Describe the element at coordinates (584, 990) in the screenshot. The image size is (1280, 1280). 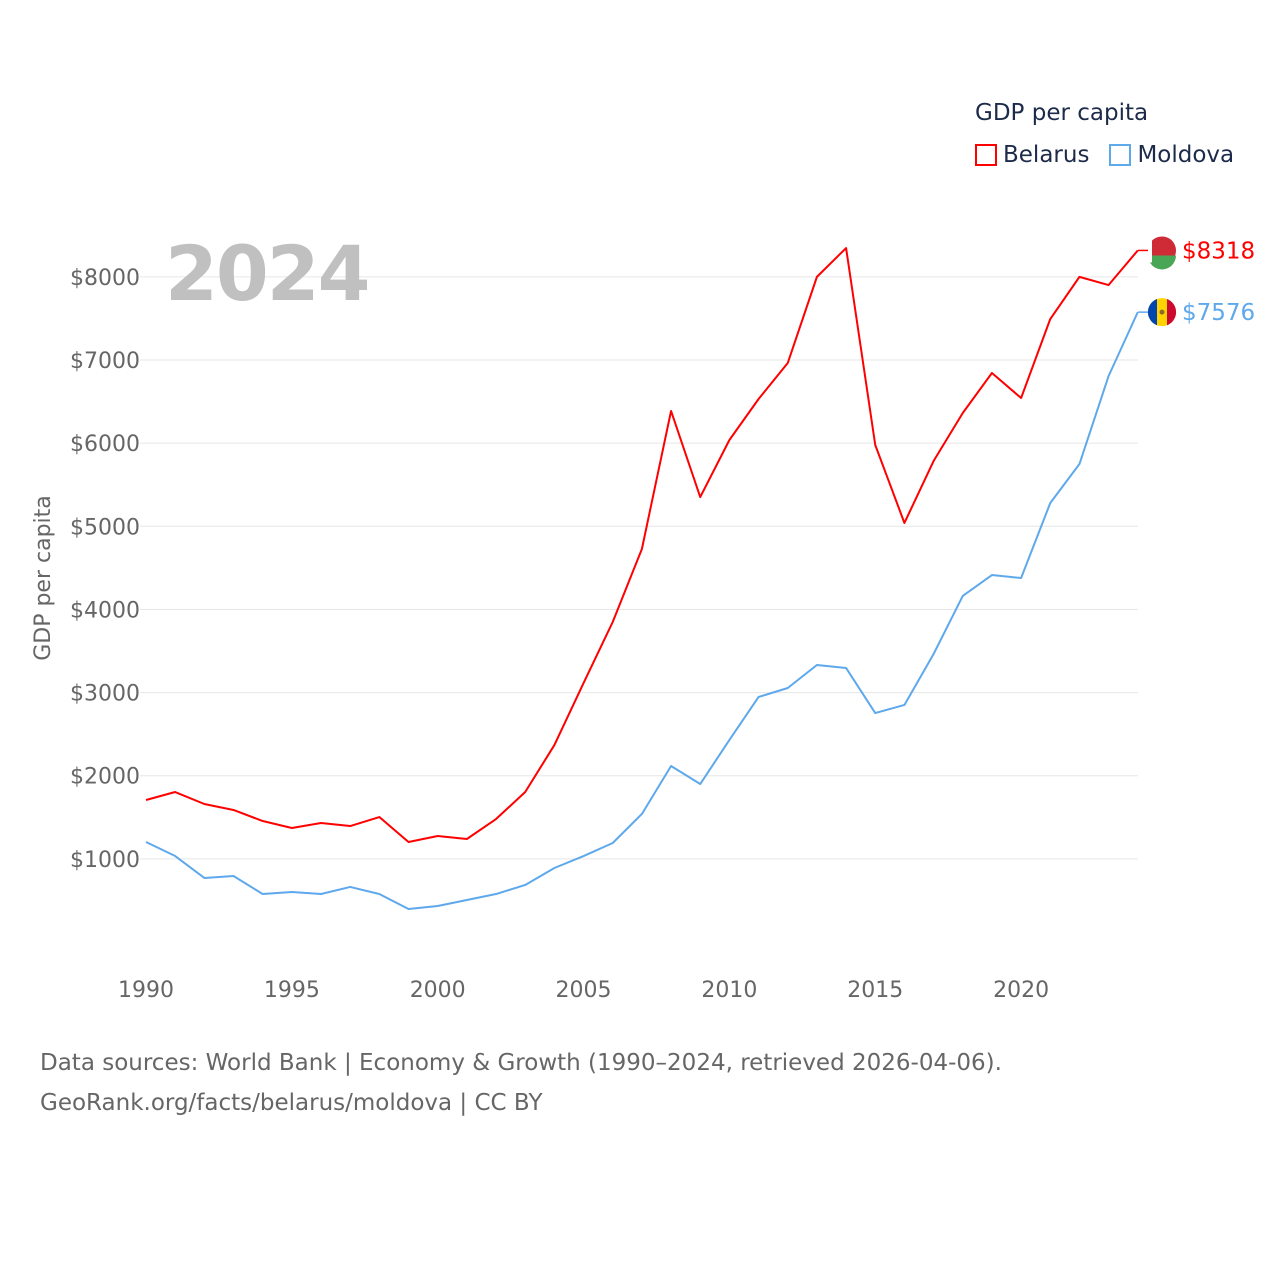
I see `x-tick-label: 2005` at that location.